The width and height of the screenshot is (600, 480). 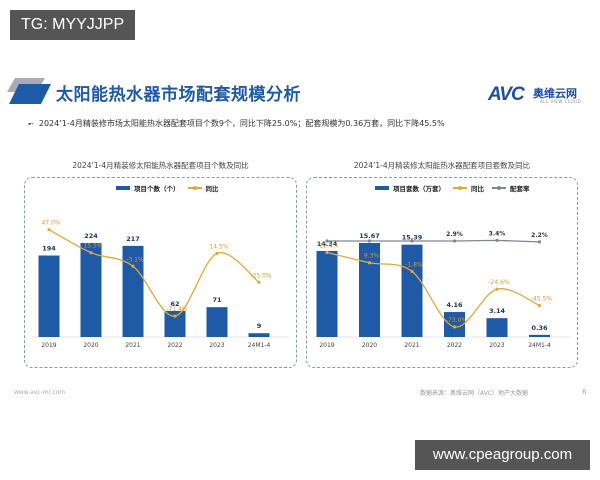 I want to click on left-chart-legend: 项目个数（个） 同比, so click(x=167, y=188).